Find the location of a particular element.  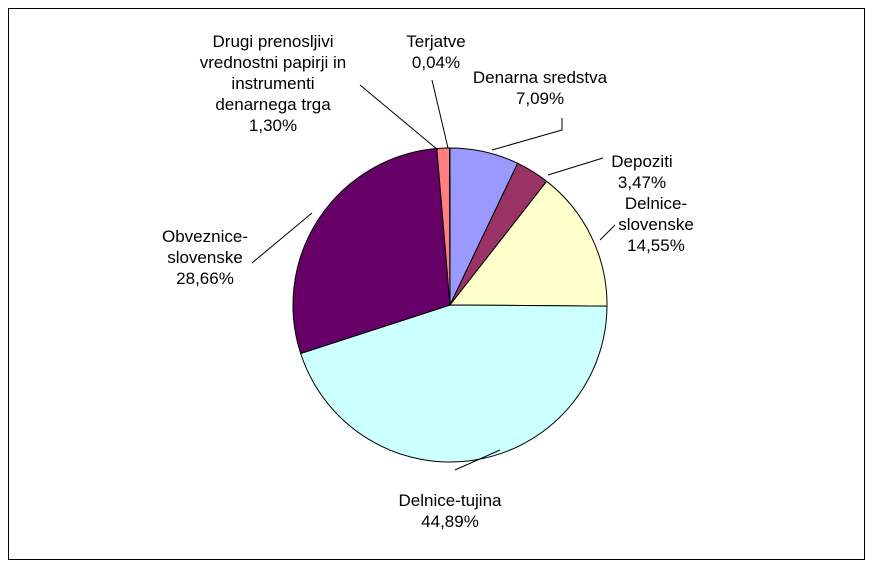

slice-name-label: Delnice-tujina is located at coordinates (451, 500).